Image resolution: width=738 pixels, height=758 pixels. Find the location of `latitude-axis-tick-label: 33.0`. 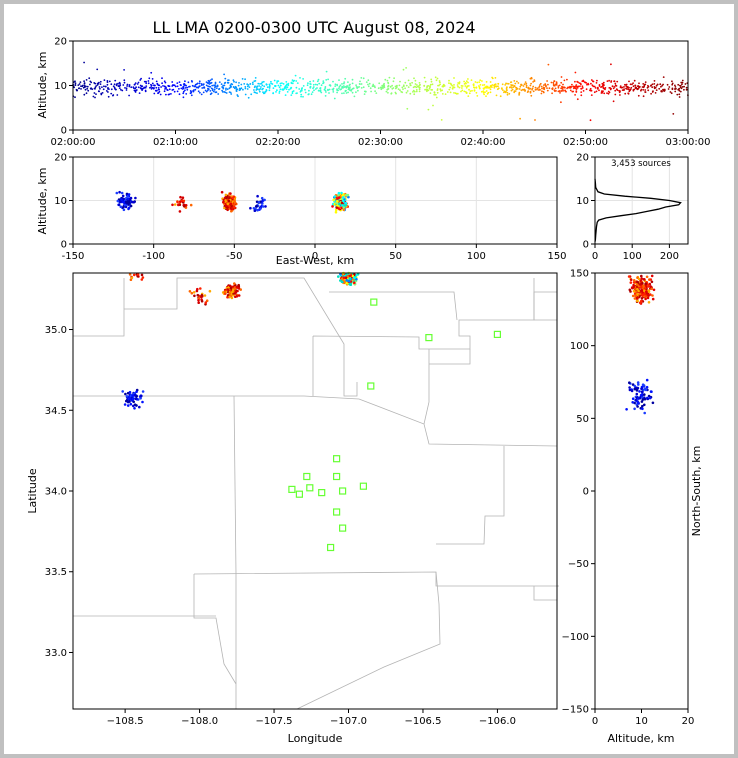

latitude-axis-tick-label: 33.0 is located at coordinates (56, 653).